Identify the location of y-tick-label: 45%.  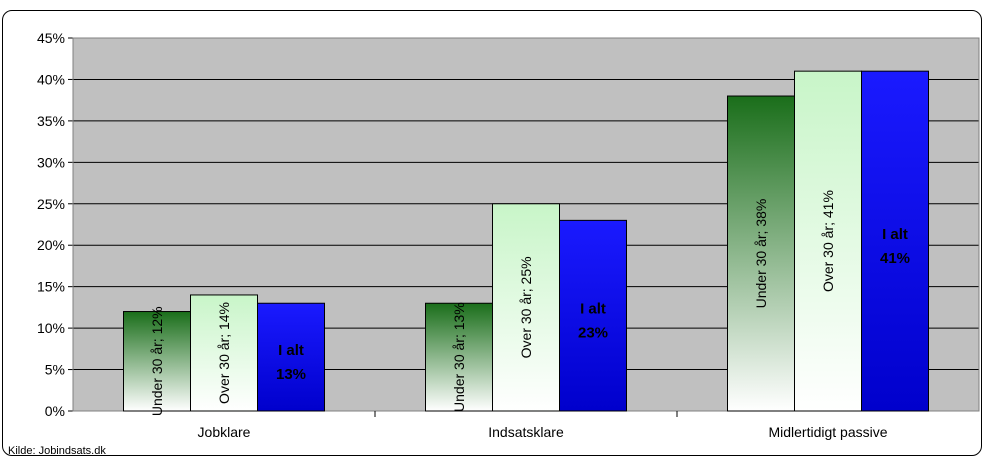
(51, 38).